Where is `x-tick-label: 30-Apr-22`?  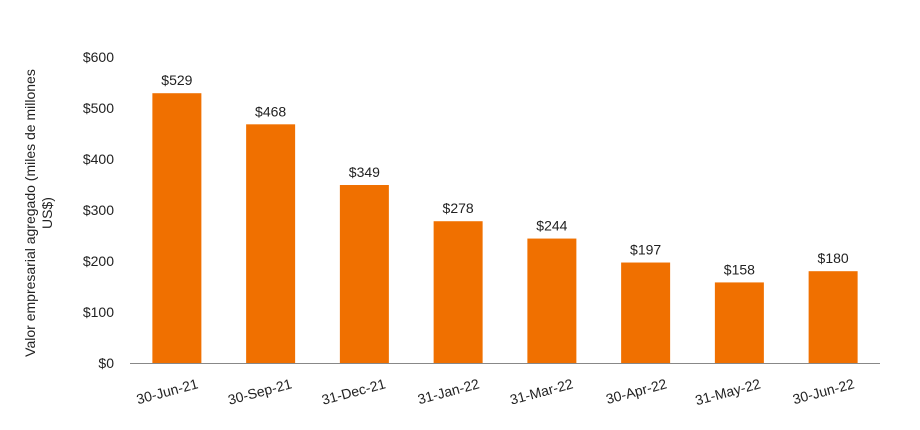
x-tick-label: 30-Apr-22 is located at coordinates (636, 391).